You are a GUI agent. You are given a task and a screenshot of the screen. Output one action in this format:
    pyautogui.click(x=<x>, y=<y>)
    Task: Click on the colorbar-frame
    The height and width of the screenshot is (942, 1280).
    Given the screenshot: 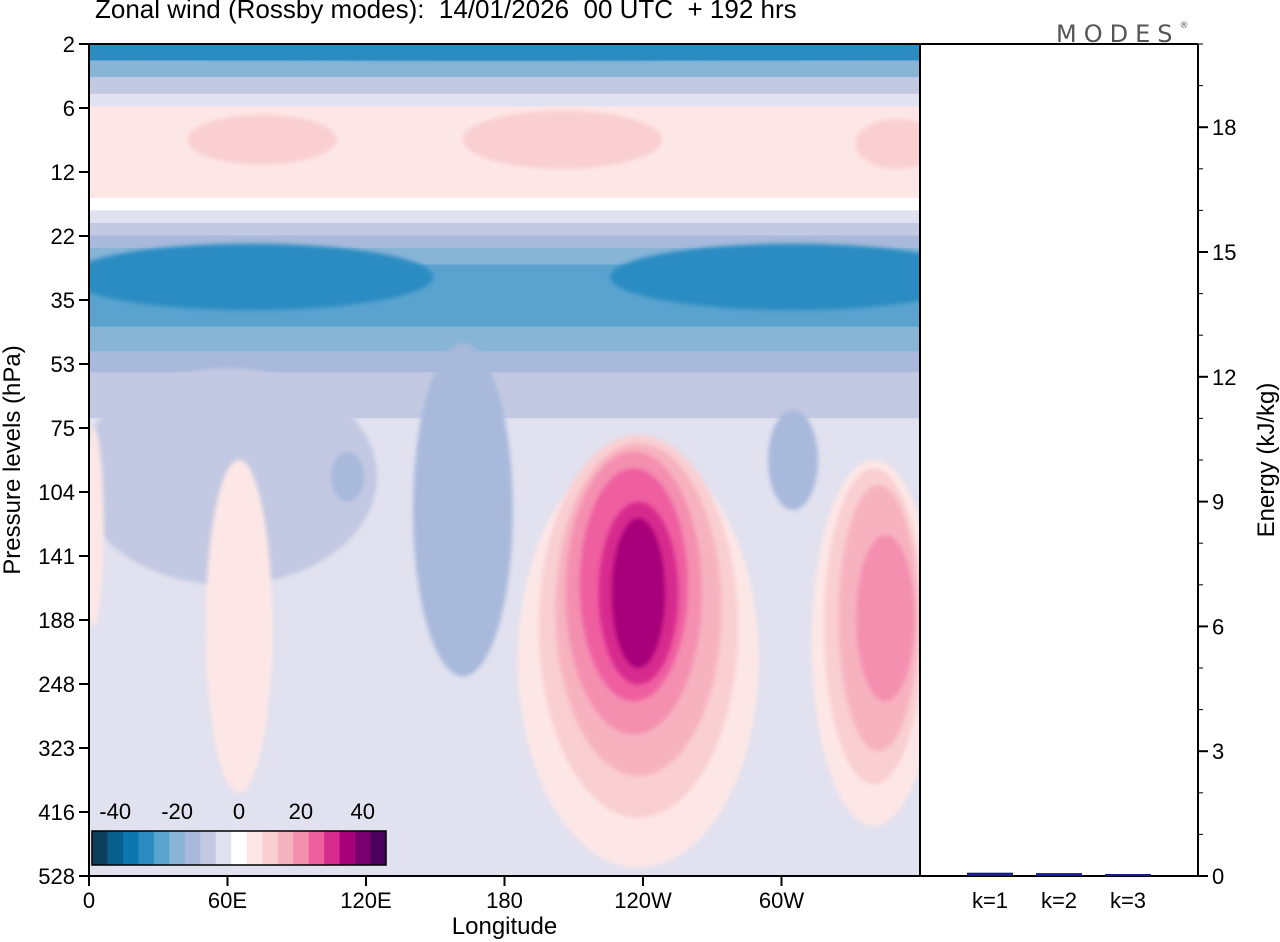 What is the action you would take?
    pyautogui.click(x=239, y=848)
    